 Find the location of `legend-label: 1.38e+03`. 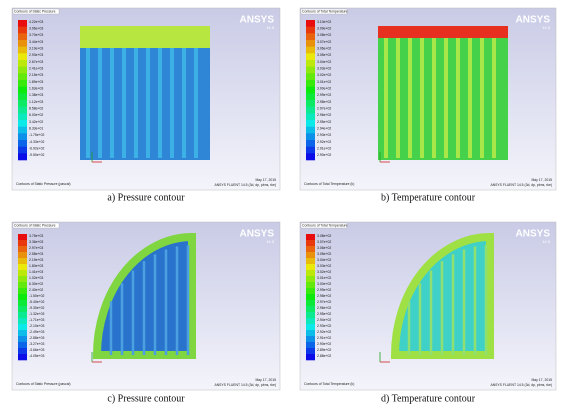

legend-label: 1.38e+03 is located at coordinates (36, 95).